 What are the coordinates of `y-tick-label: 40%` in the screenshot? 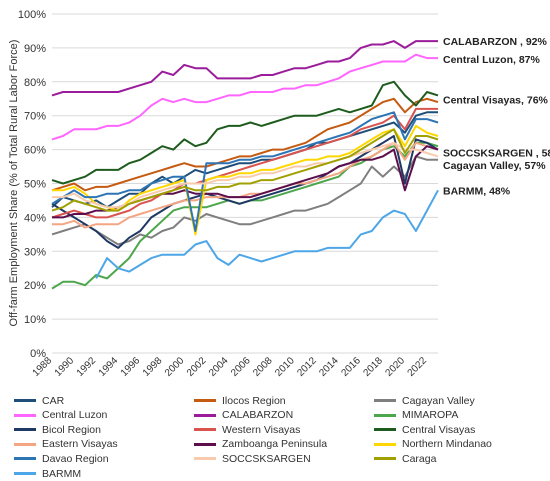 It's located at (35, 218).